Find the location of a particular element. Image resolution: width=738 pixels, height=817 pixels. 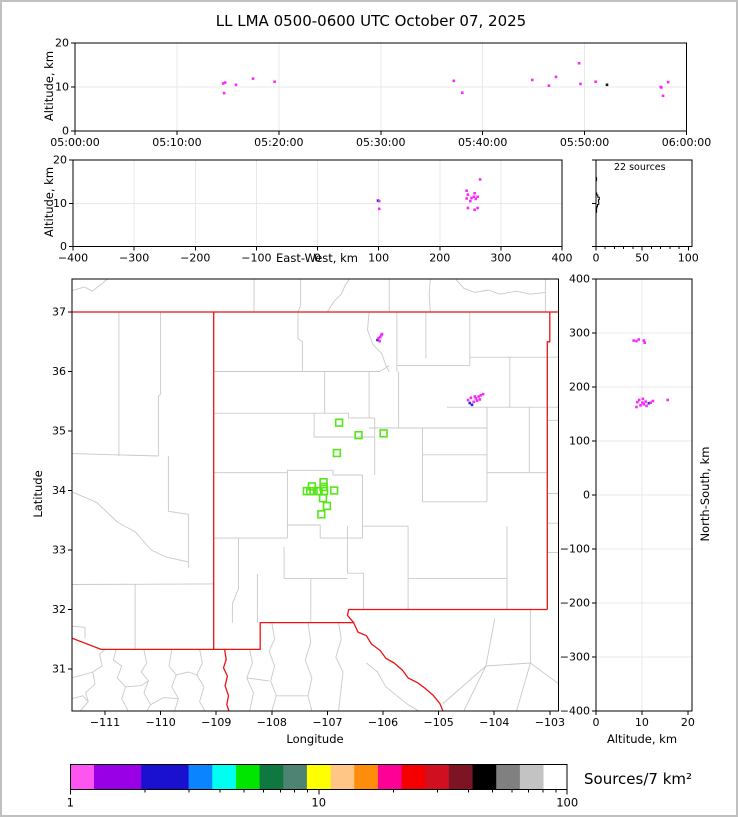

x-tick-label: 05:40:00 is located at coordinates (482, 142).